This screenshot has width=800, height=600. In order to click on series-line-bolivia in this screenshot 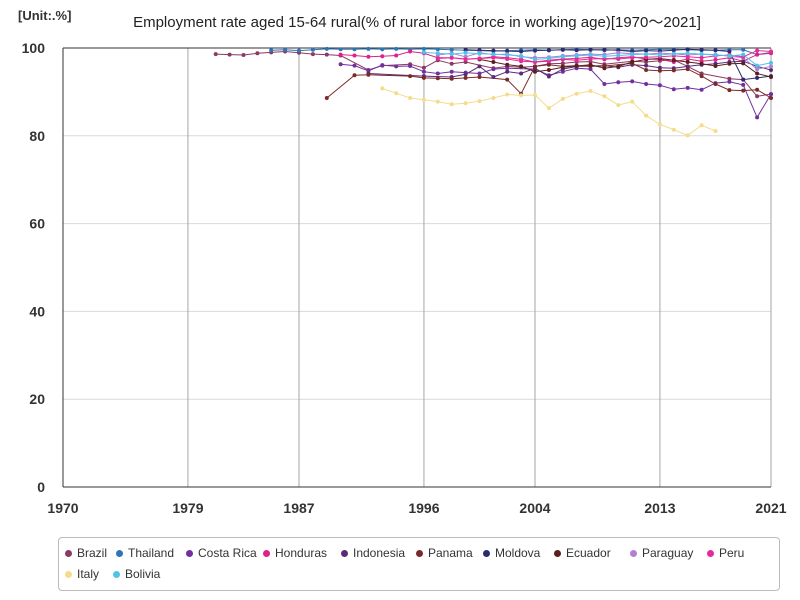, I will do `click(597, 59)`.